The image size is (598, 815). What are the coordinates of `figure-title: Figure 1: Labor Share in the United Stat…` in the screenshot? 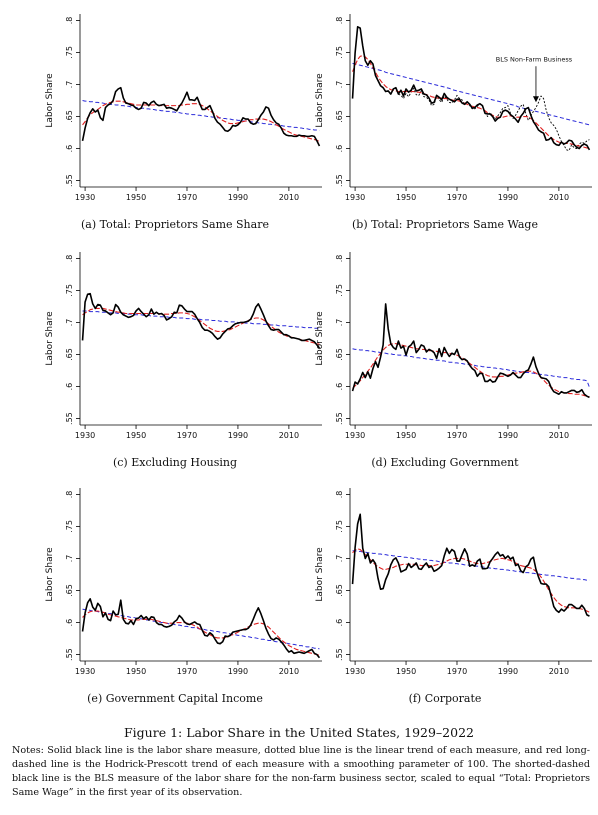 It's located at (299, 732).